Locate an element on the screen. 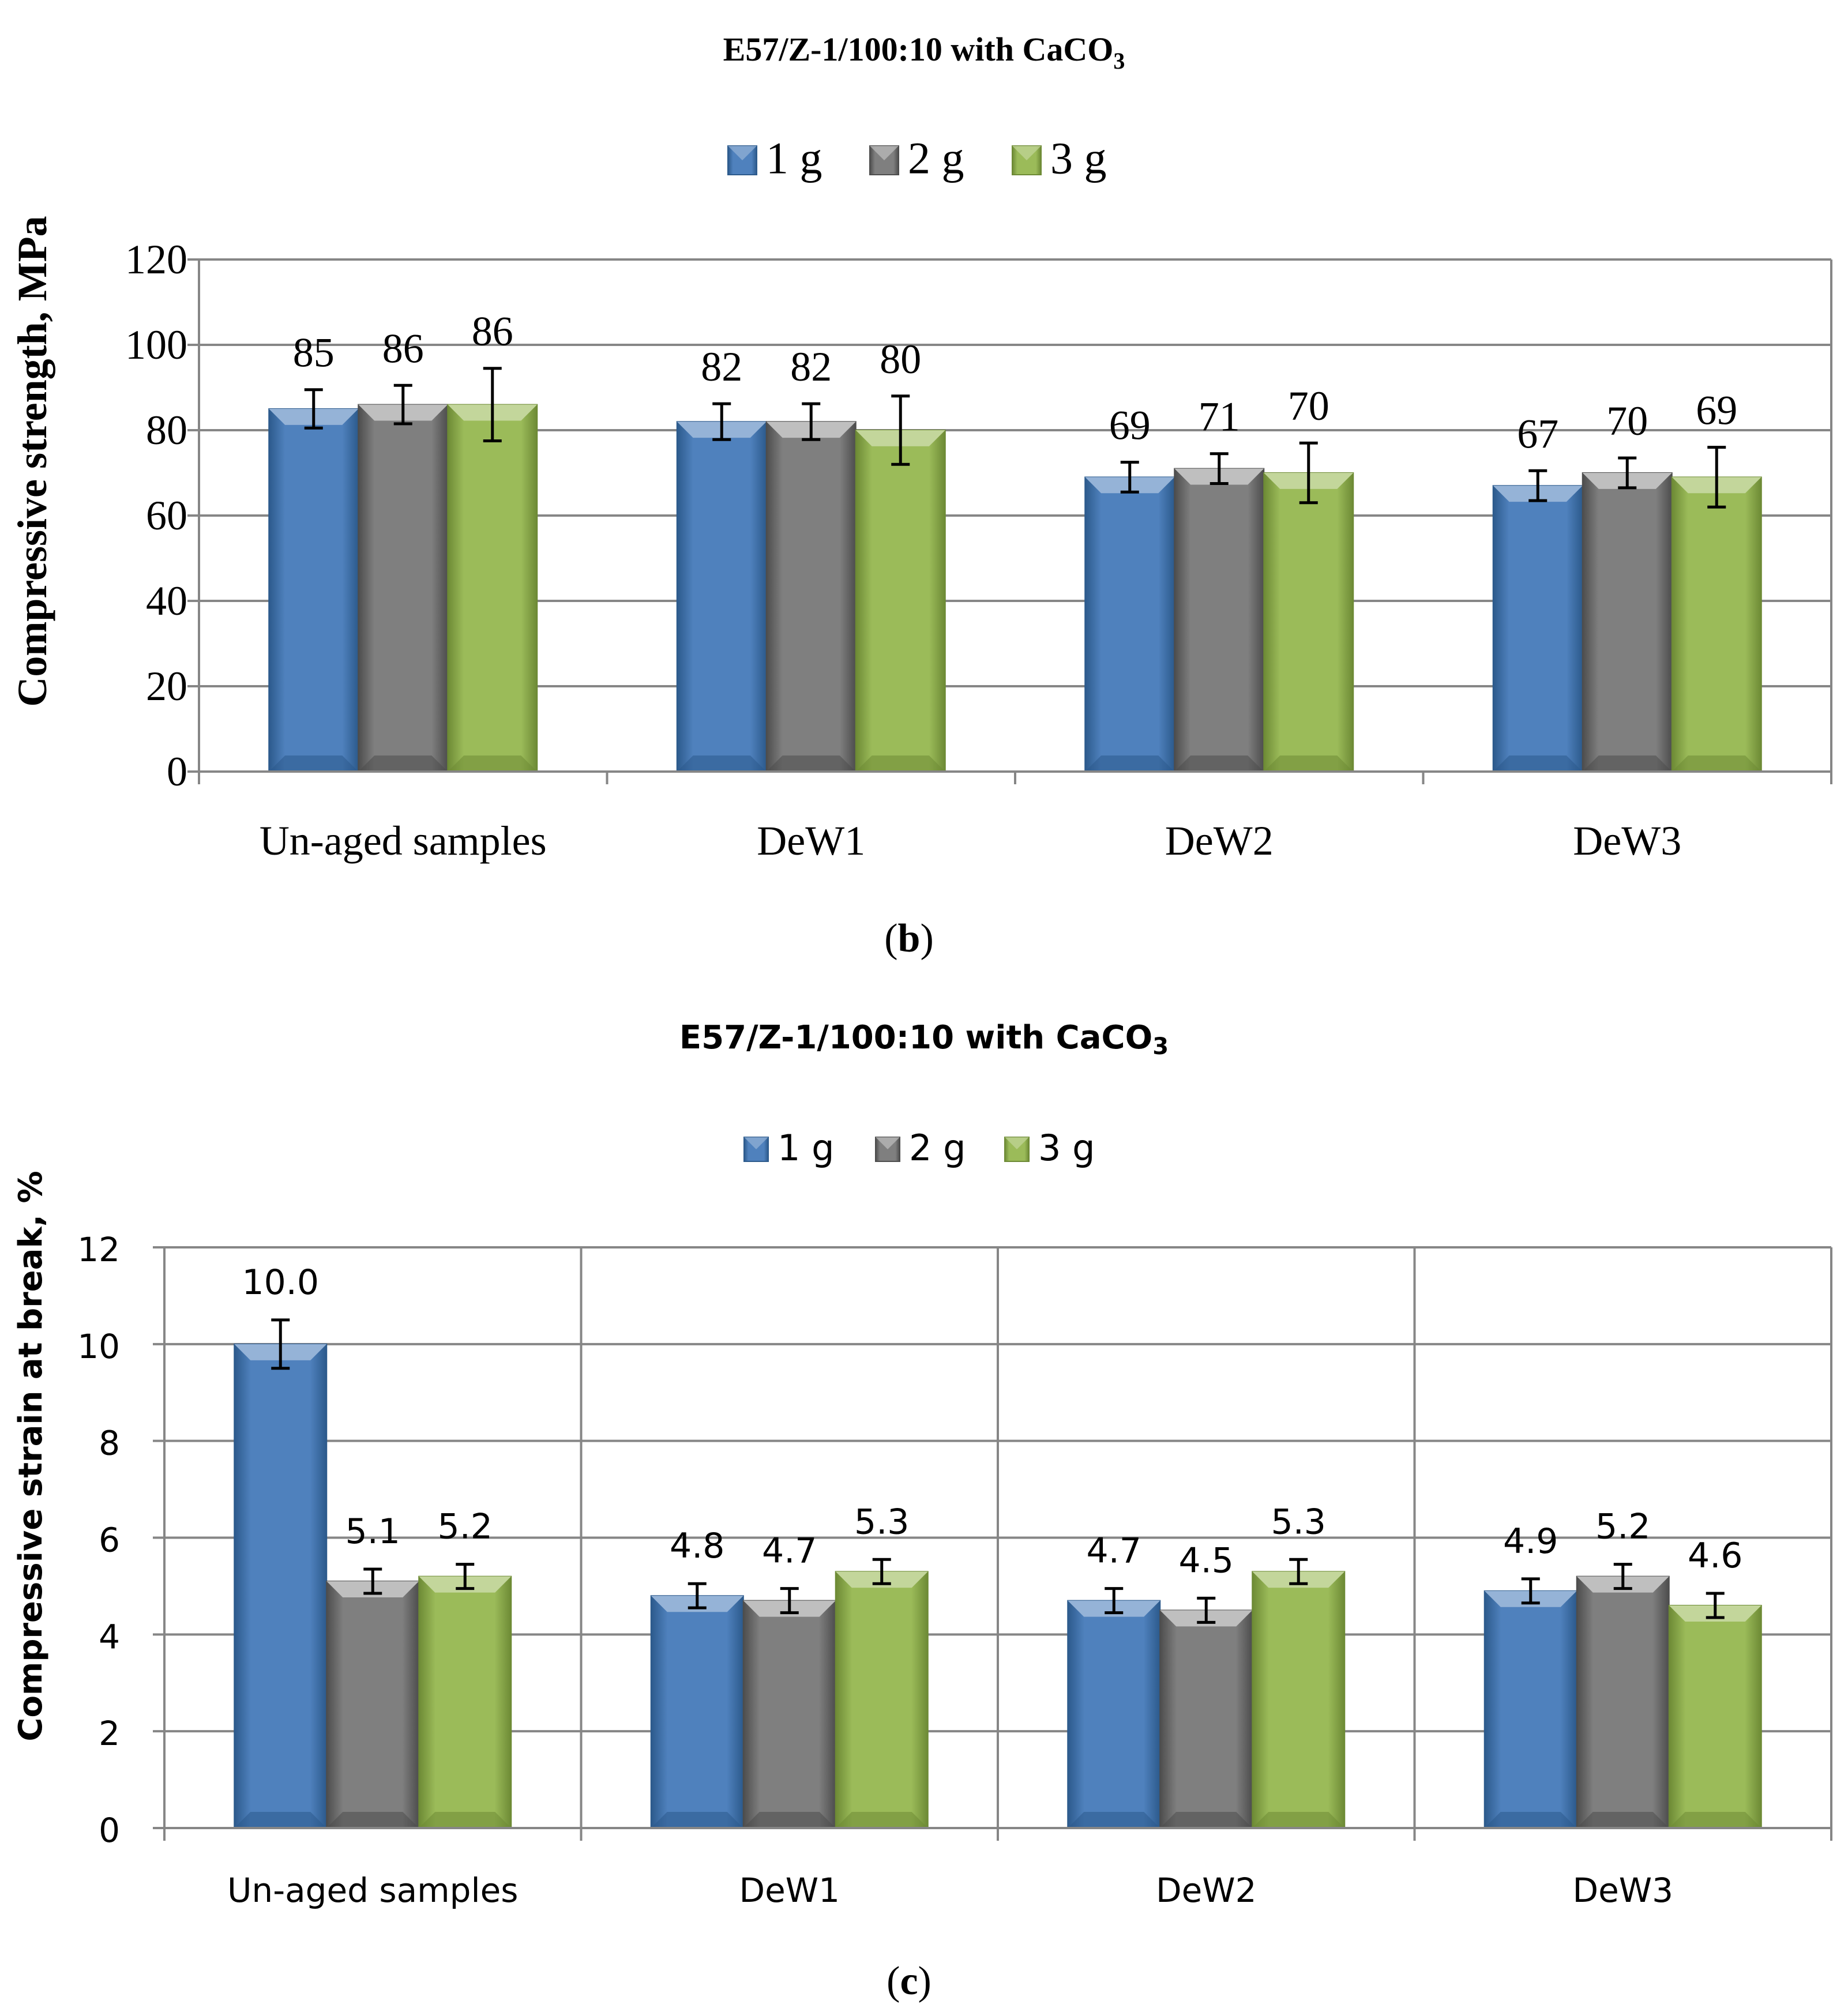 The width and height of the screenshot is (1848, 2012). y-tick-label: 10 is located at coordinates (98, 1346).